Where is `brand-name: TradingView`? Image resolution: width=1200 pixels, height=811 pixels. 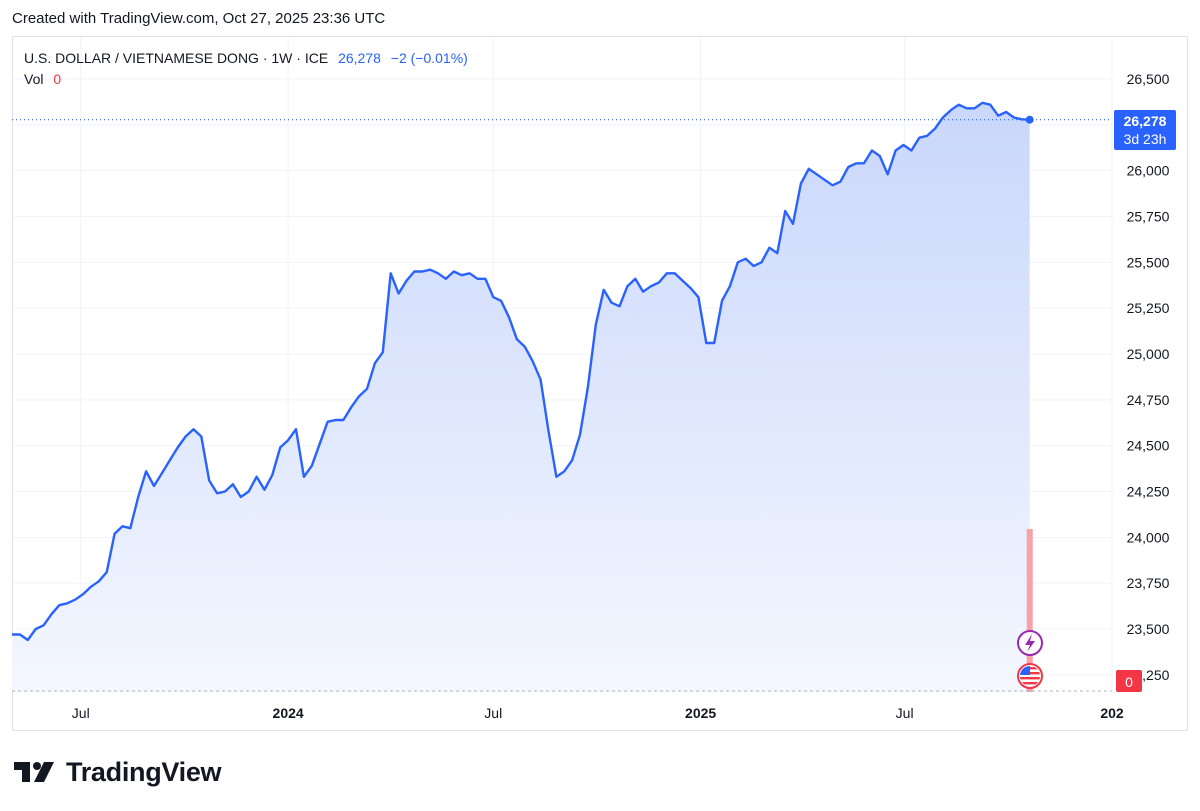
brand-name: TradingView is located at coordinates (144, 771).